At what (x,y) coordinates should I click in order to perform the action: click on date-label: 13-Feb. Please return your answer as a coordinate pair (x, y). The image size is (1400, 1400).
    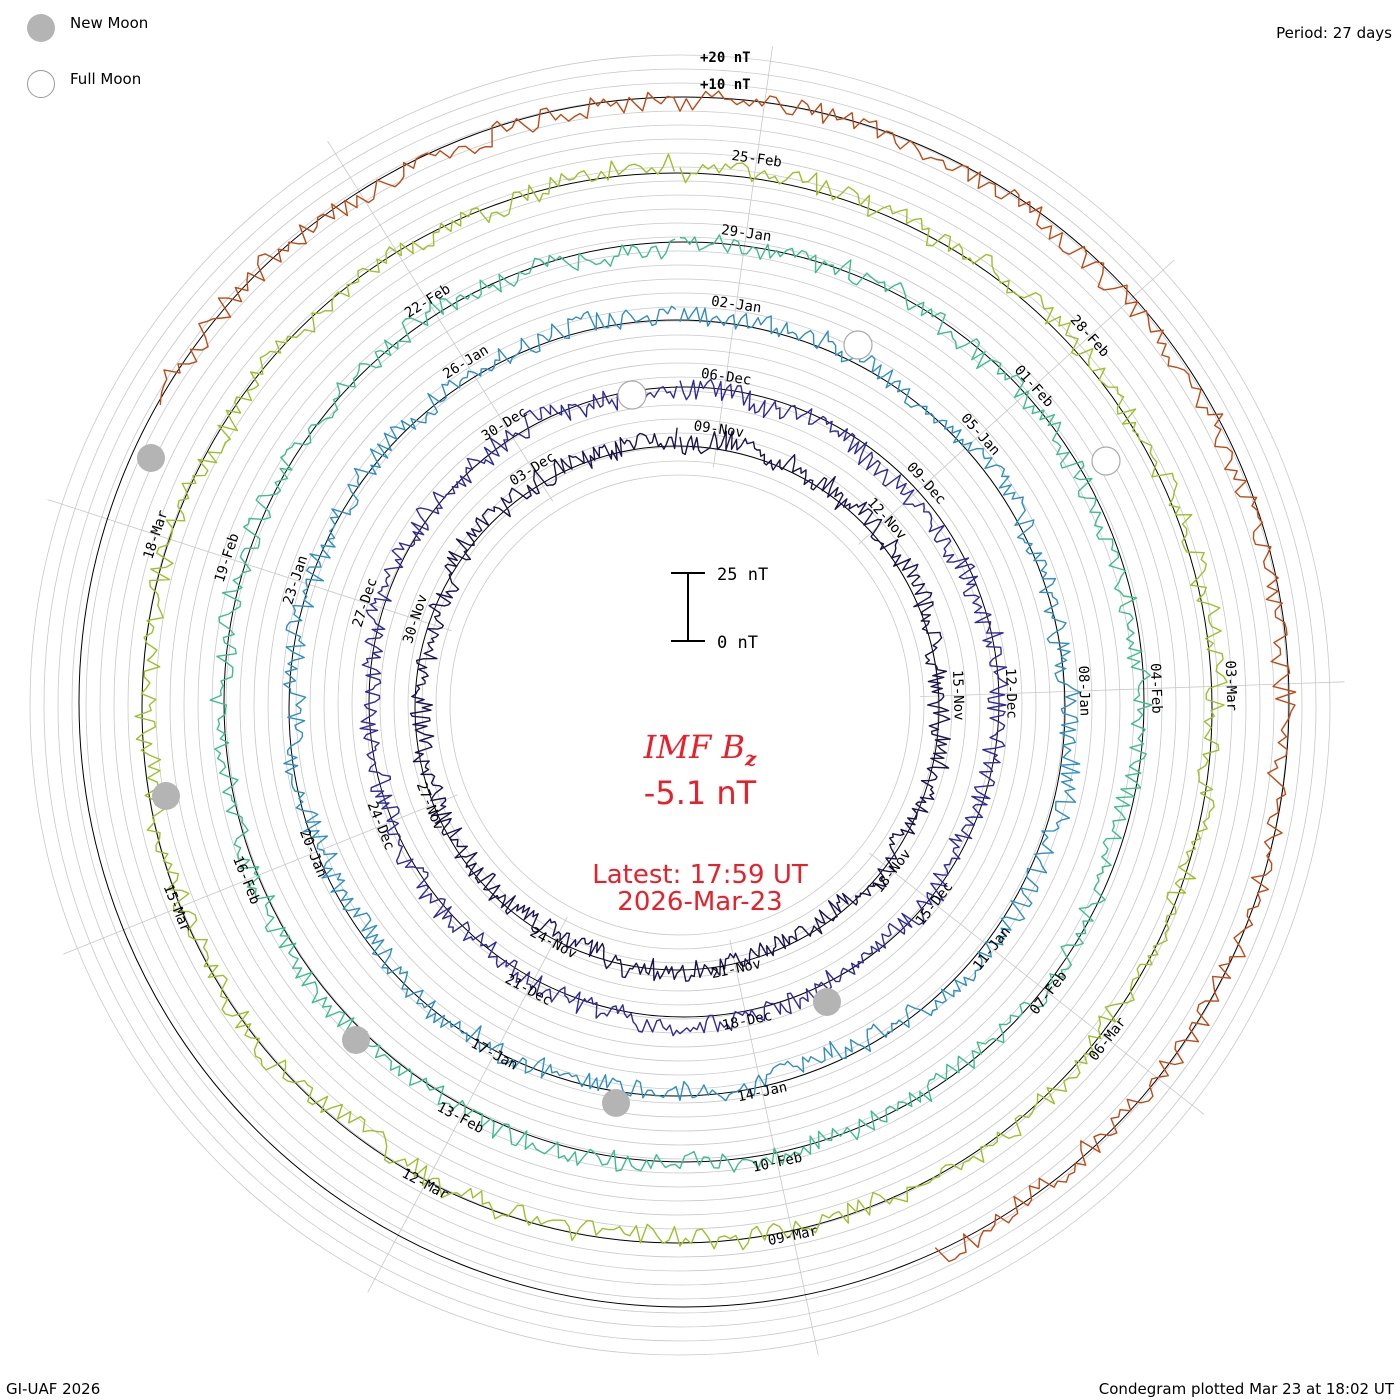
    Looking at the image, I should click on (460, 1118).